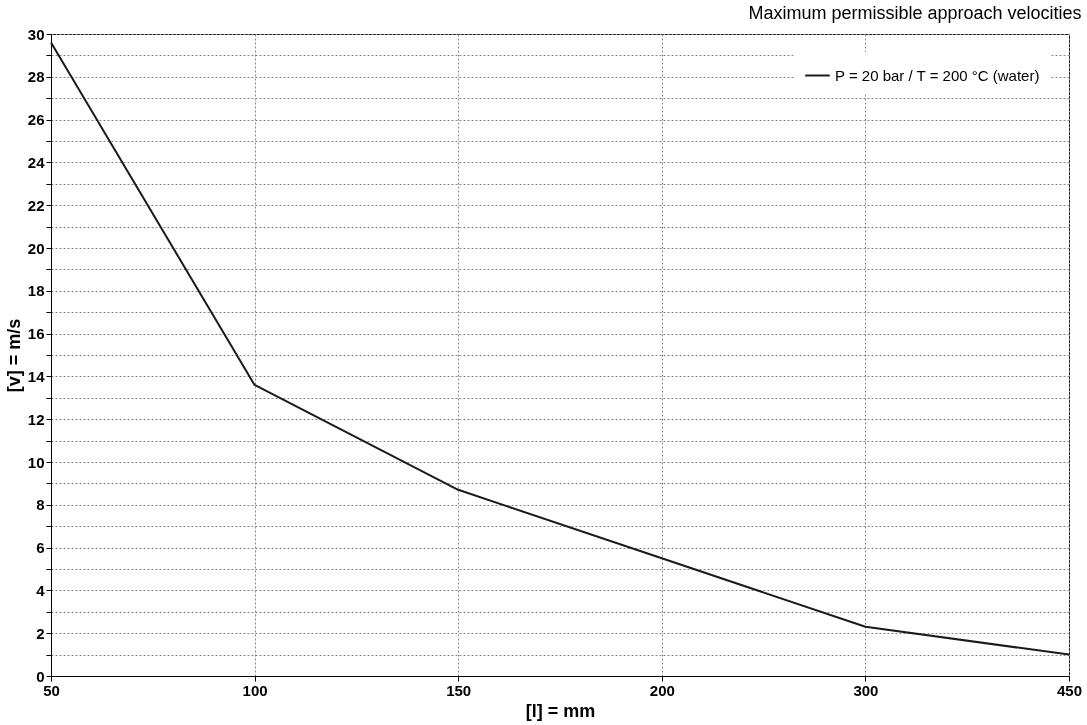 This screenshot has height=725, width=1087. What do you see at coordinates (40, 548) in the screenshot?
I see `y-tick-label: 6` at bounding box center [40, 548].